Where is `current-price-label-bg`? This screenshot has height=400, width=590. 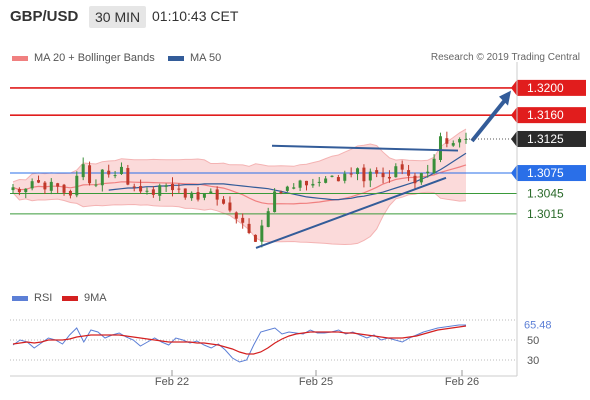 current-price-label-bg is located at coordinates (551, 138).